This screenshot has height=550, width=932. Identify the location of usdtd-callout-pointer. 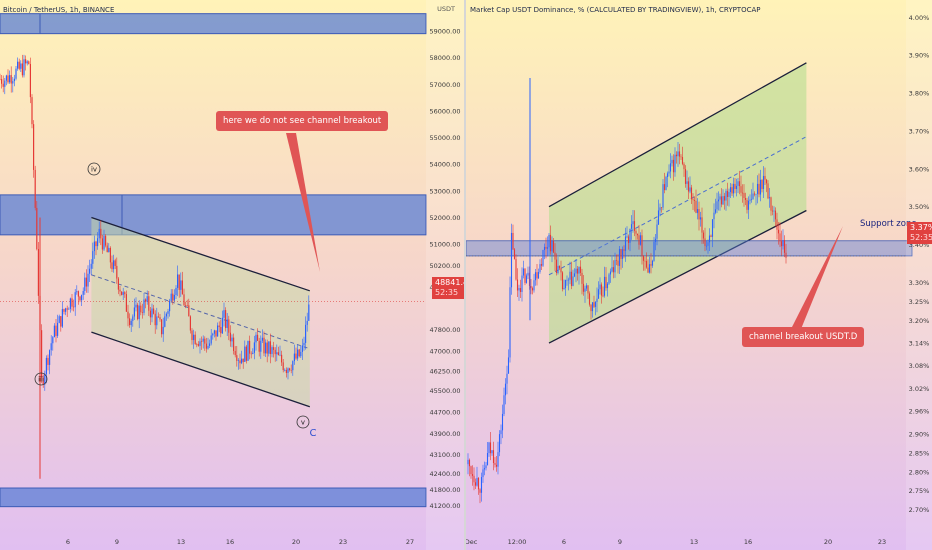
(817, 277).